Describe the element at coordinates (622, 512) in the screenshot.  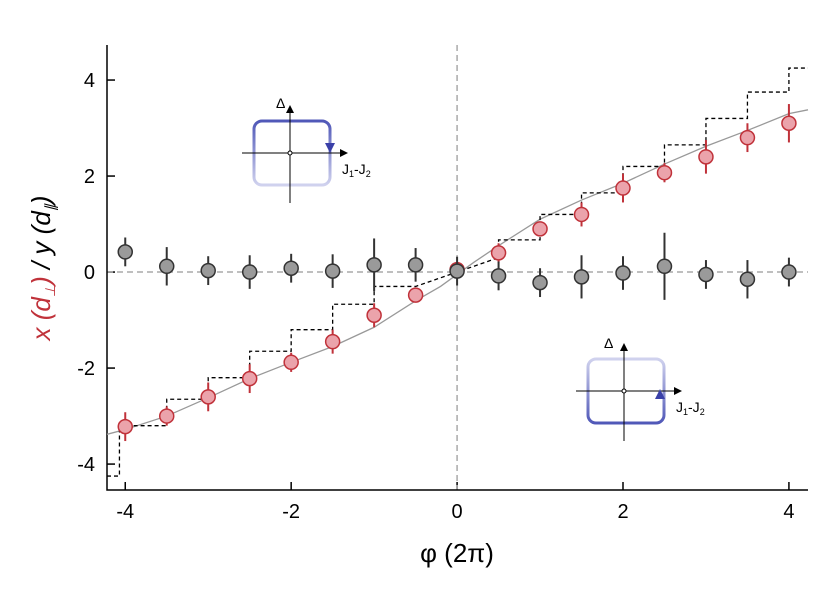
I see `x-tick-label: 2` at that location.